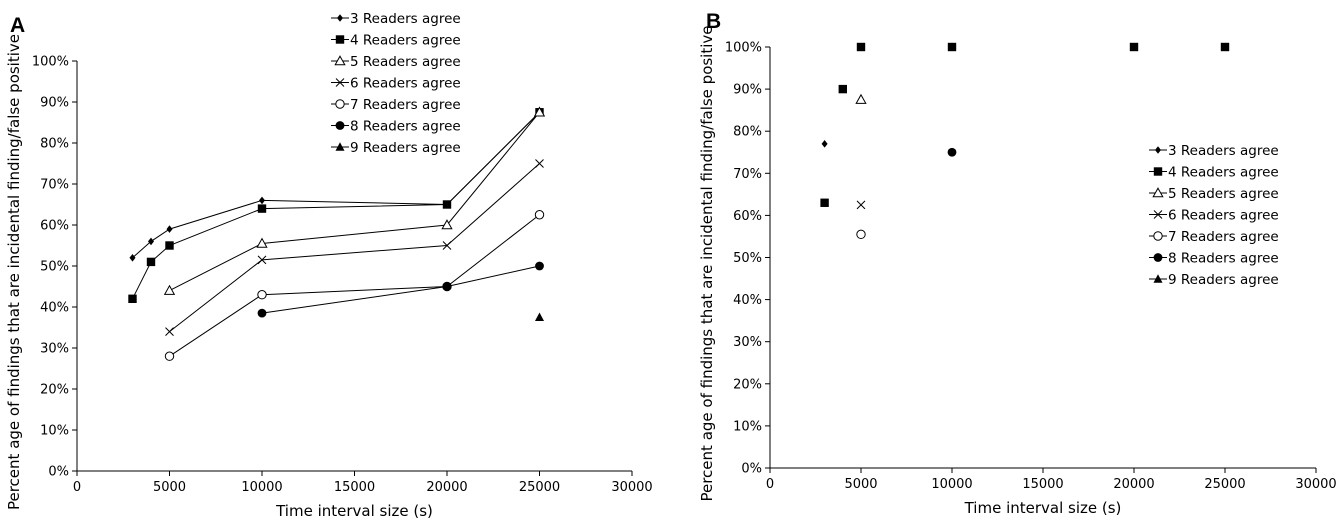 The width and height of the screenshot is (1344, 526). Describe the element at coordinates (713, 21) in the screenshot. I see `panel-label: B` at that location.